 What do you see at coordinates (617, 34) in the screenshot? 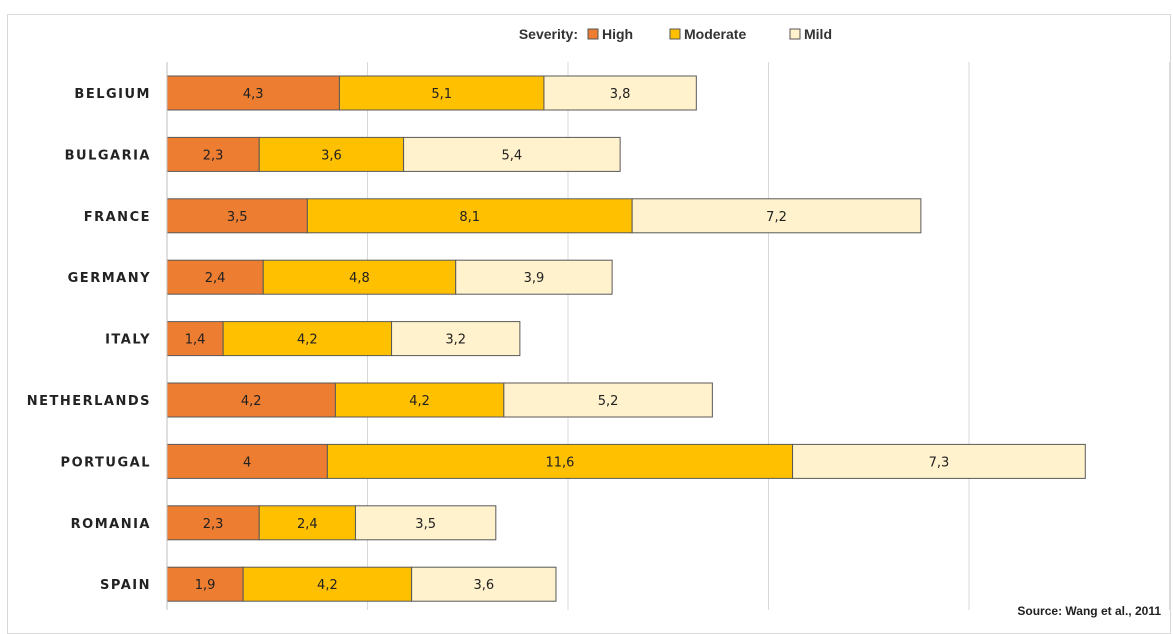
I see `legend-label-high: High` at bounding box center [617, 34].